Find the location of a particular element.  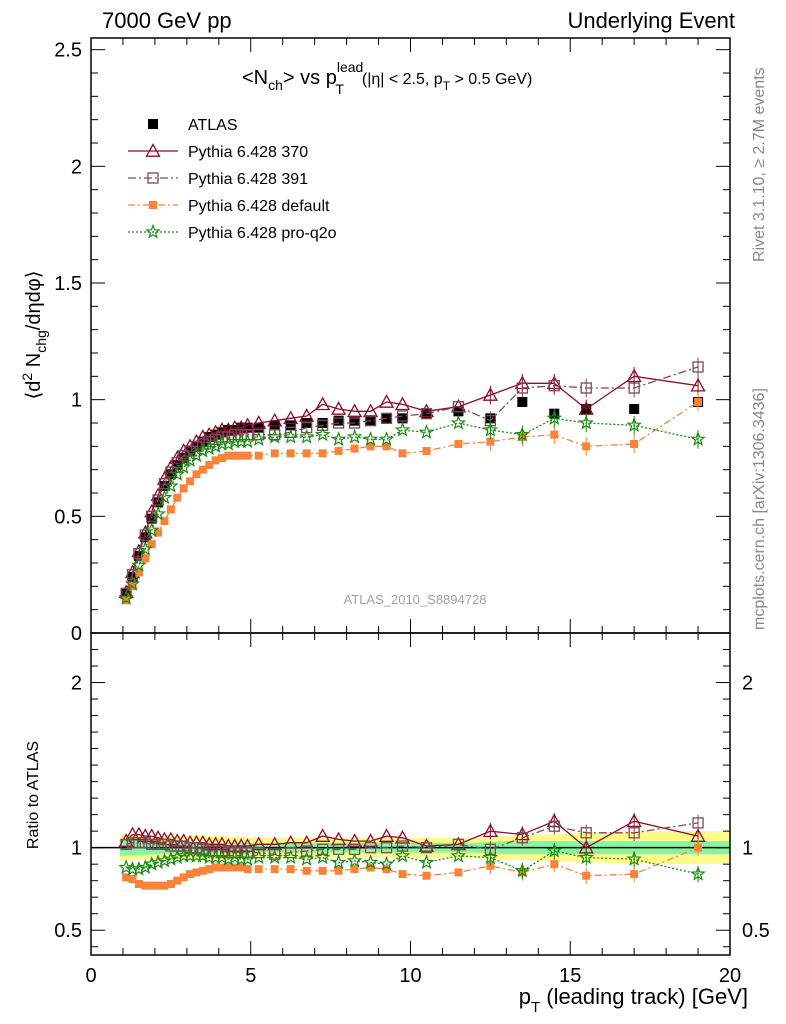

ratio-y-tick-label-right: 2 is located at coordinates (747, 684).